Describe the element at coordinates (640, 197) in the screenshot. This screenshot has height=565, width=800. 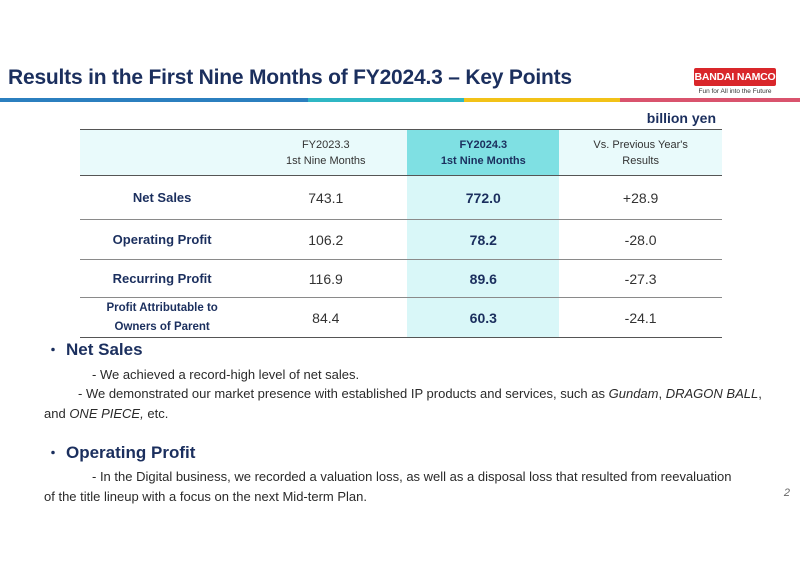
I see `diff-value: +28.9` at that location.